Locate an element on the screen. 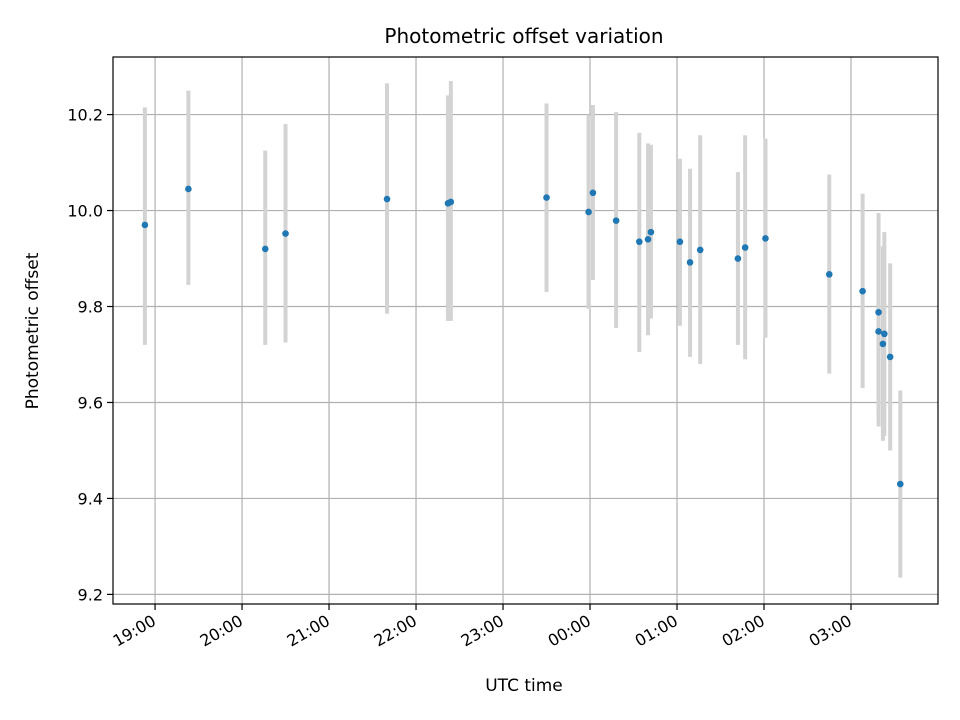 The image size is (960, 720). x-tick-label: 20:00 is located at coordinates (221, 631).